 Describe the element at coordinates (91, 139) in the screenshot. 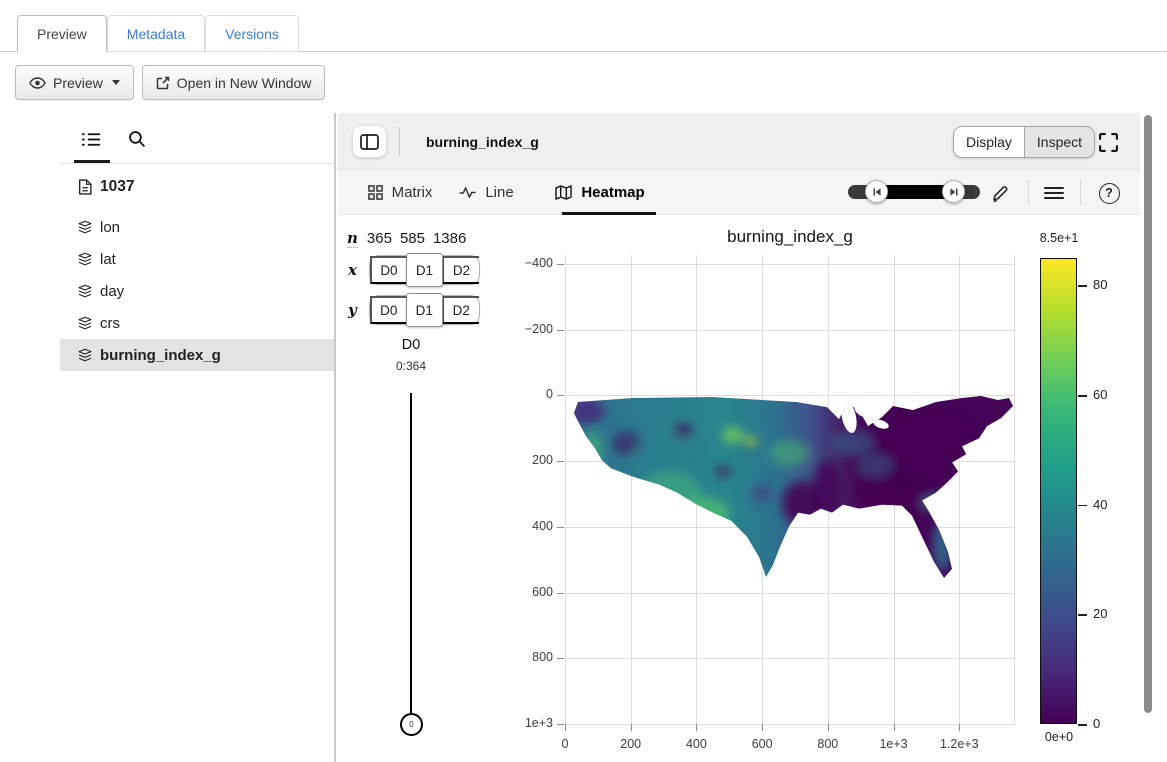

I see `tree-view-tab` at that location.